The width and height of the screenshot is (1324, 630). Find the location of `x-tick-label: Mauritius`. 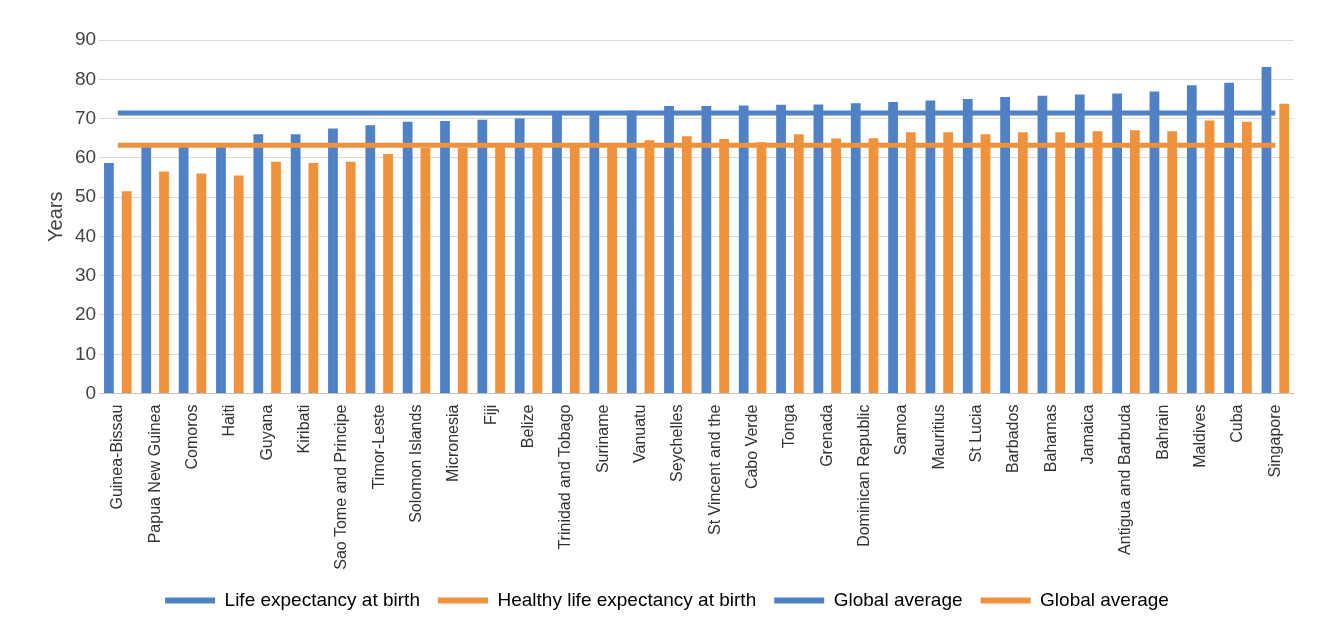

x-tick-label: Mauritius is located at coordinates (938, 437).